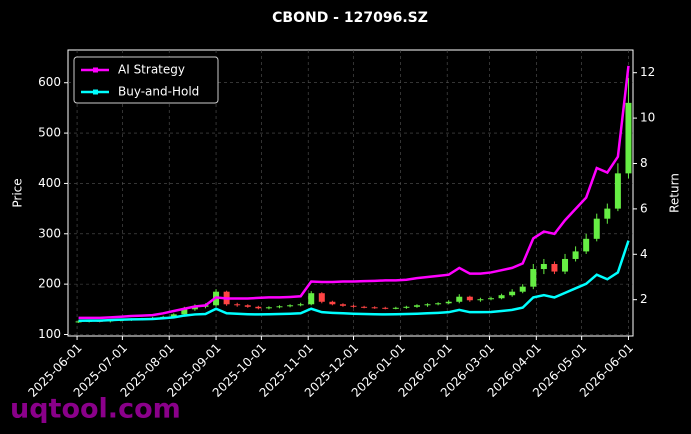  I want to click on y2-tick-label: 10, so click(647, 118).